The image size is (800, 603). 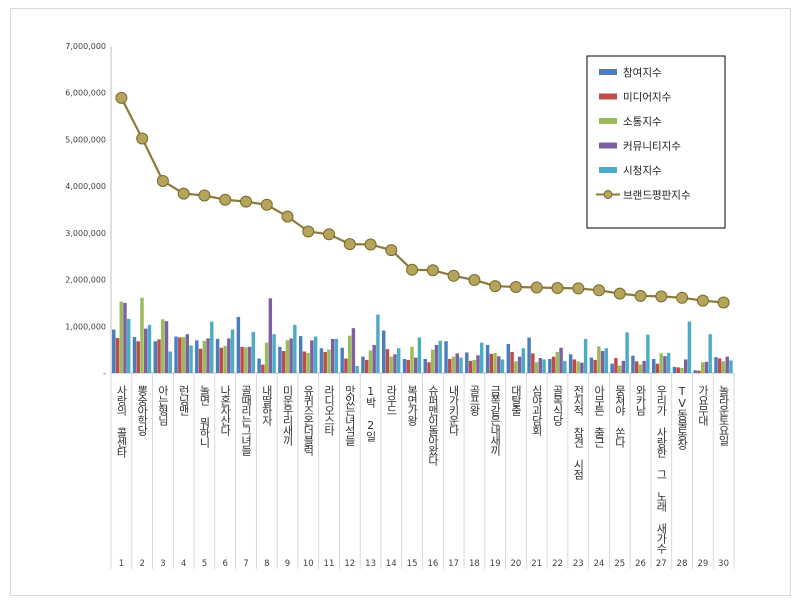 What do you see at coordinates (162, 564) in the screenshot?
I see `rank-label: 3` at bounding box center [162, 564].